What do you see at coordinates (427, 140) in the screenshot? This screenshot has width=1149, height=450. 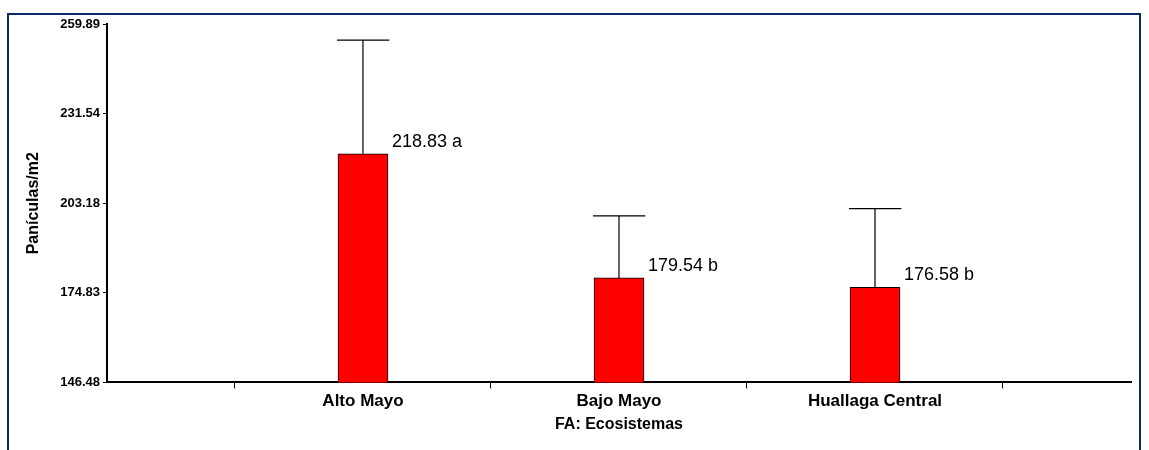 I see `annotation: 218.83 a` at bounding box center [427, 140].